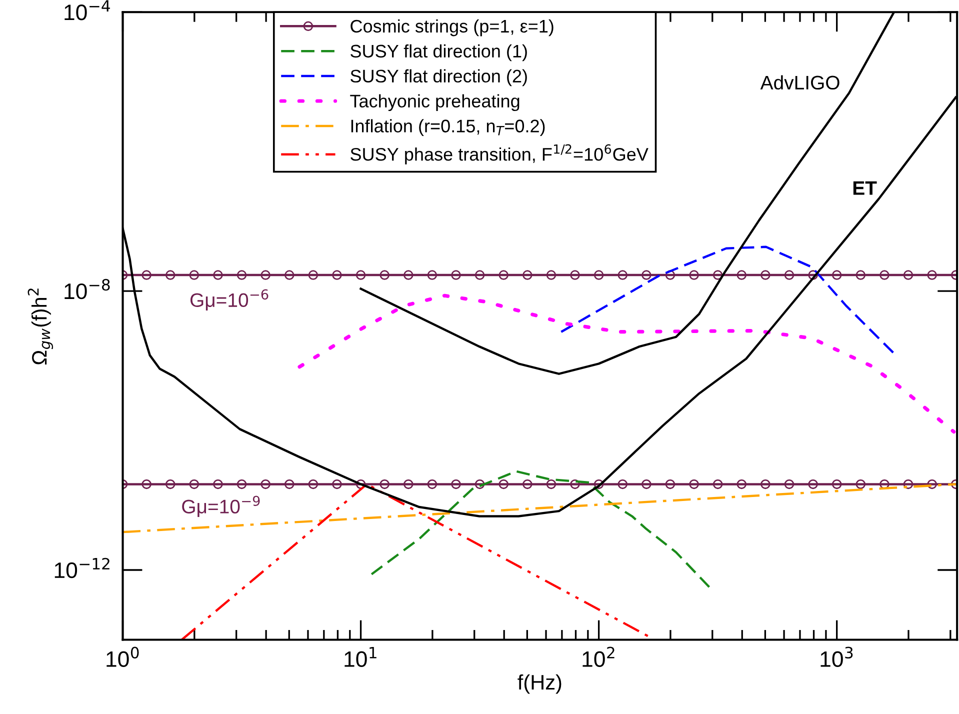  I want to click on legend-label: SUSY flat direction (1), so click(438, 53).